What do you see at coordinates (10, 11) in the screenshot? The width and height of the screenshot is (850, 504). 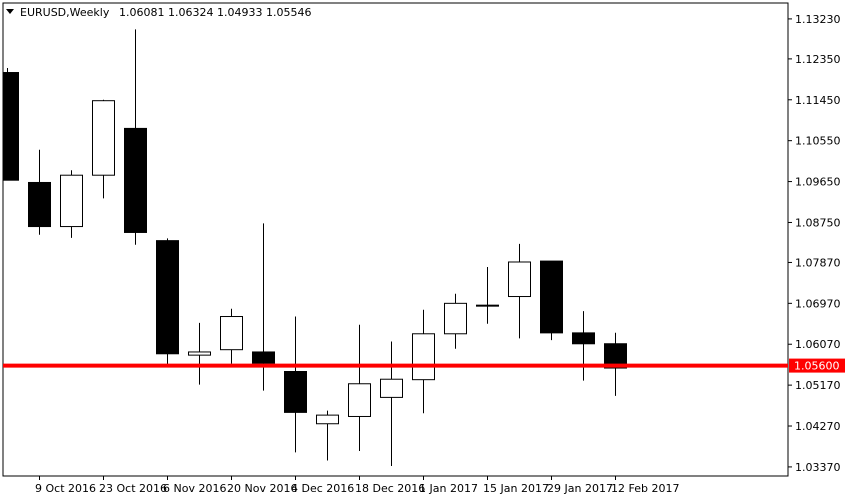 I see `dropdown-triangle-icon` at bounding box center [10, 11].